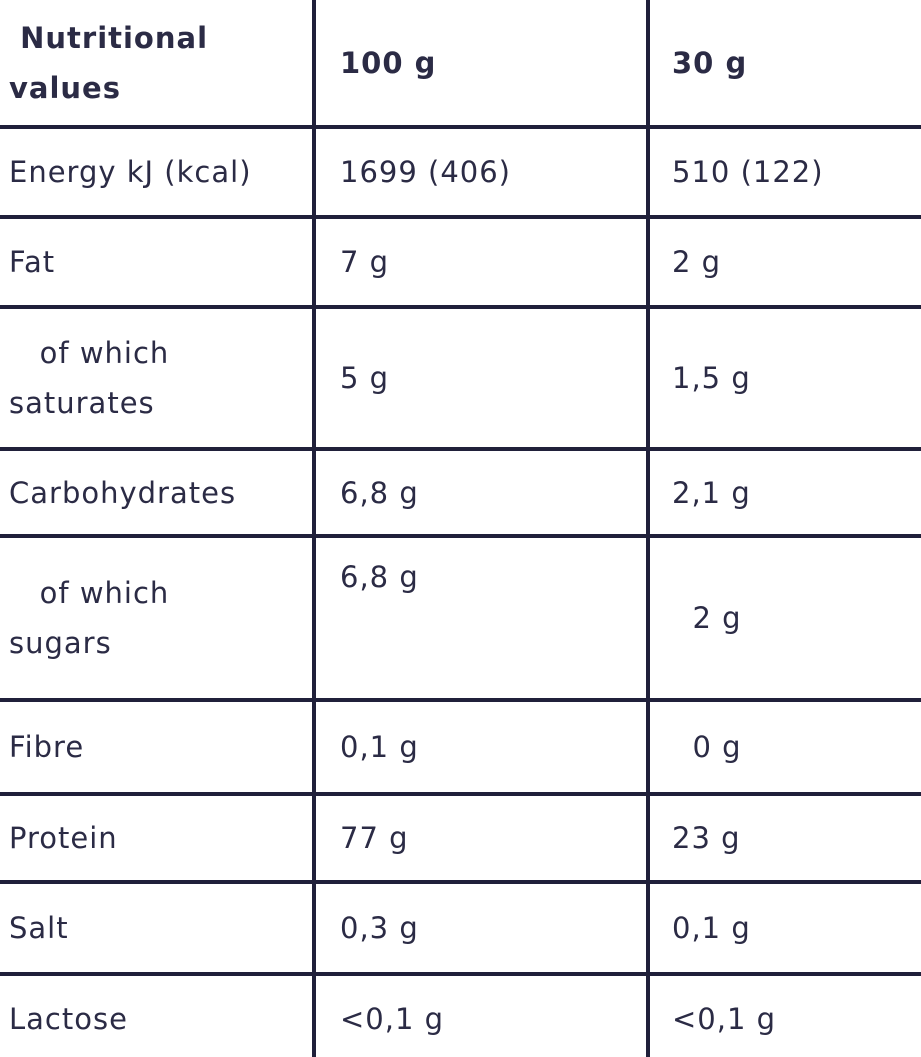  What do you see at coordinates (483, 494) in the screenshot?
I see `carbohydrates-value-100g: 6,8 g` at bounding box center [483, 494].